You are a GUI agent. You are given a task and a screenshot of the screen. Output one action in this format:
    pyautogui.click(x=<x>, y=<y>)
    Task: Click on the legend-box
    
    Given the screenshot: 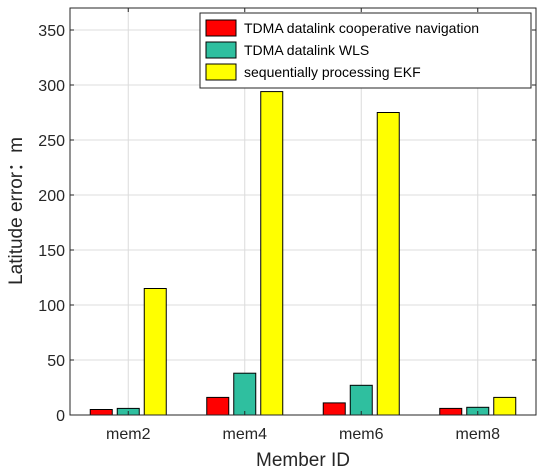 What is the action you would take?
    pyautogui.click(x=365, y=50)
    